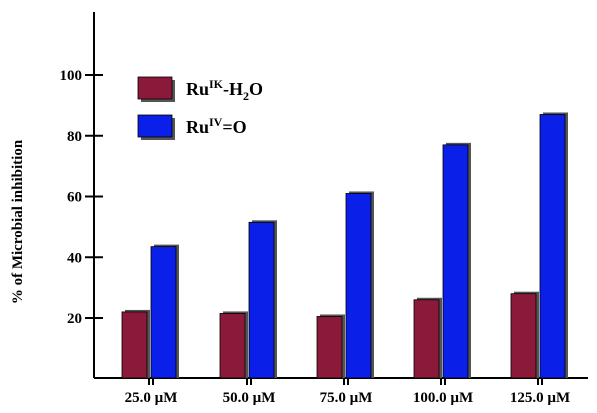 The height and width of the screenshot is (413, 597). I want to click on y-axis: 20 40 60 80 100, so click(81, 195).